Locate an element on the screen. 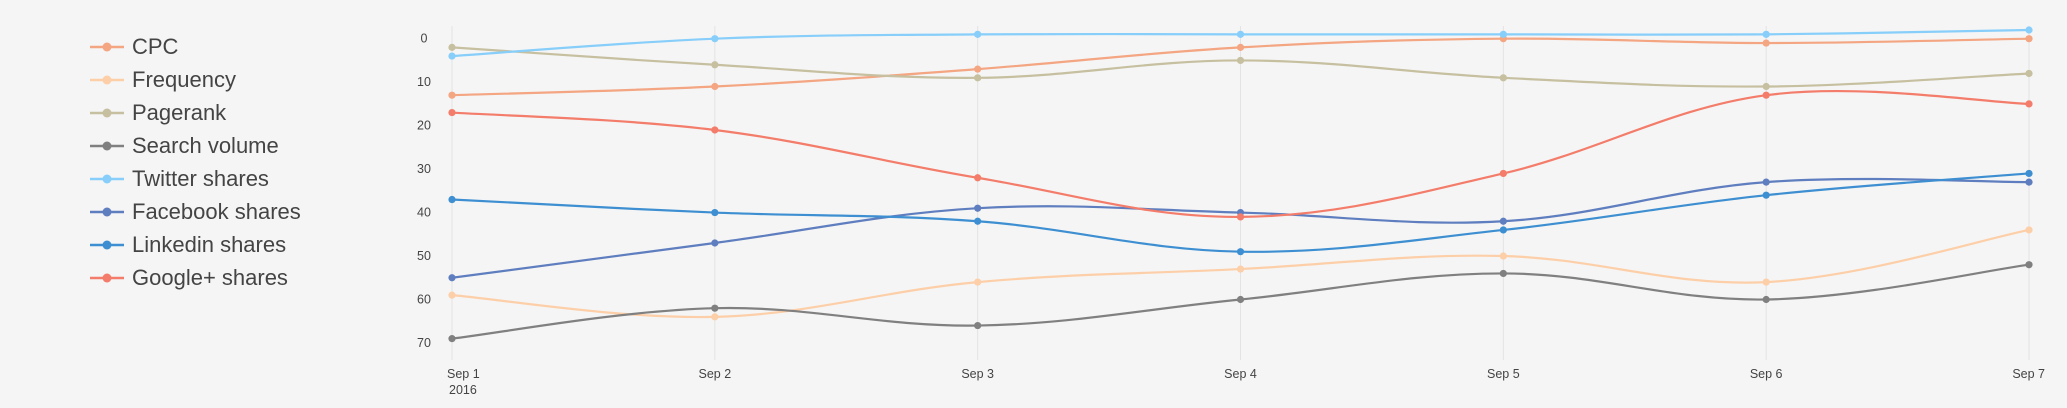  legend-item: CPC is located at coordinates (195, 46).